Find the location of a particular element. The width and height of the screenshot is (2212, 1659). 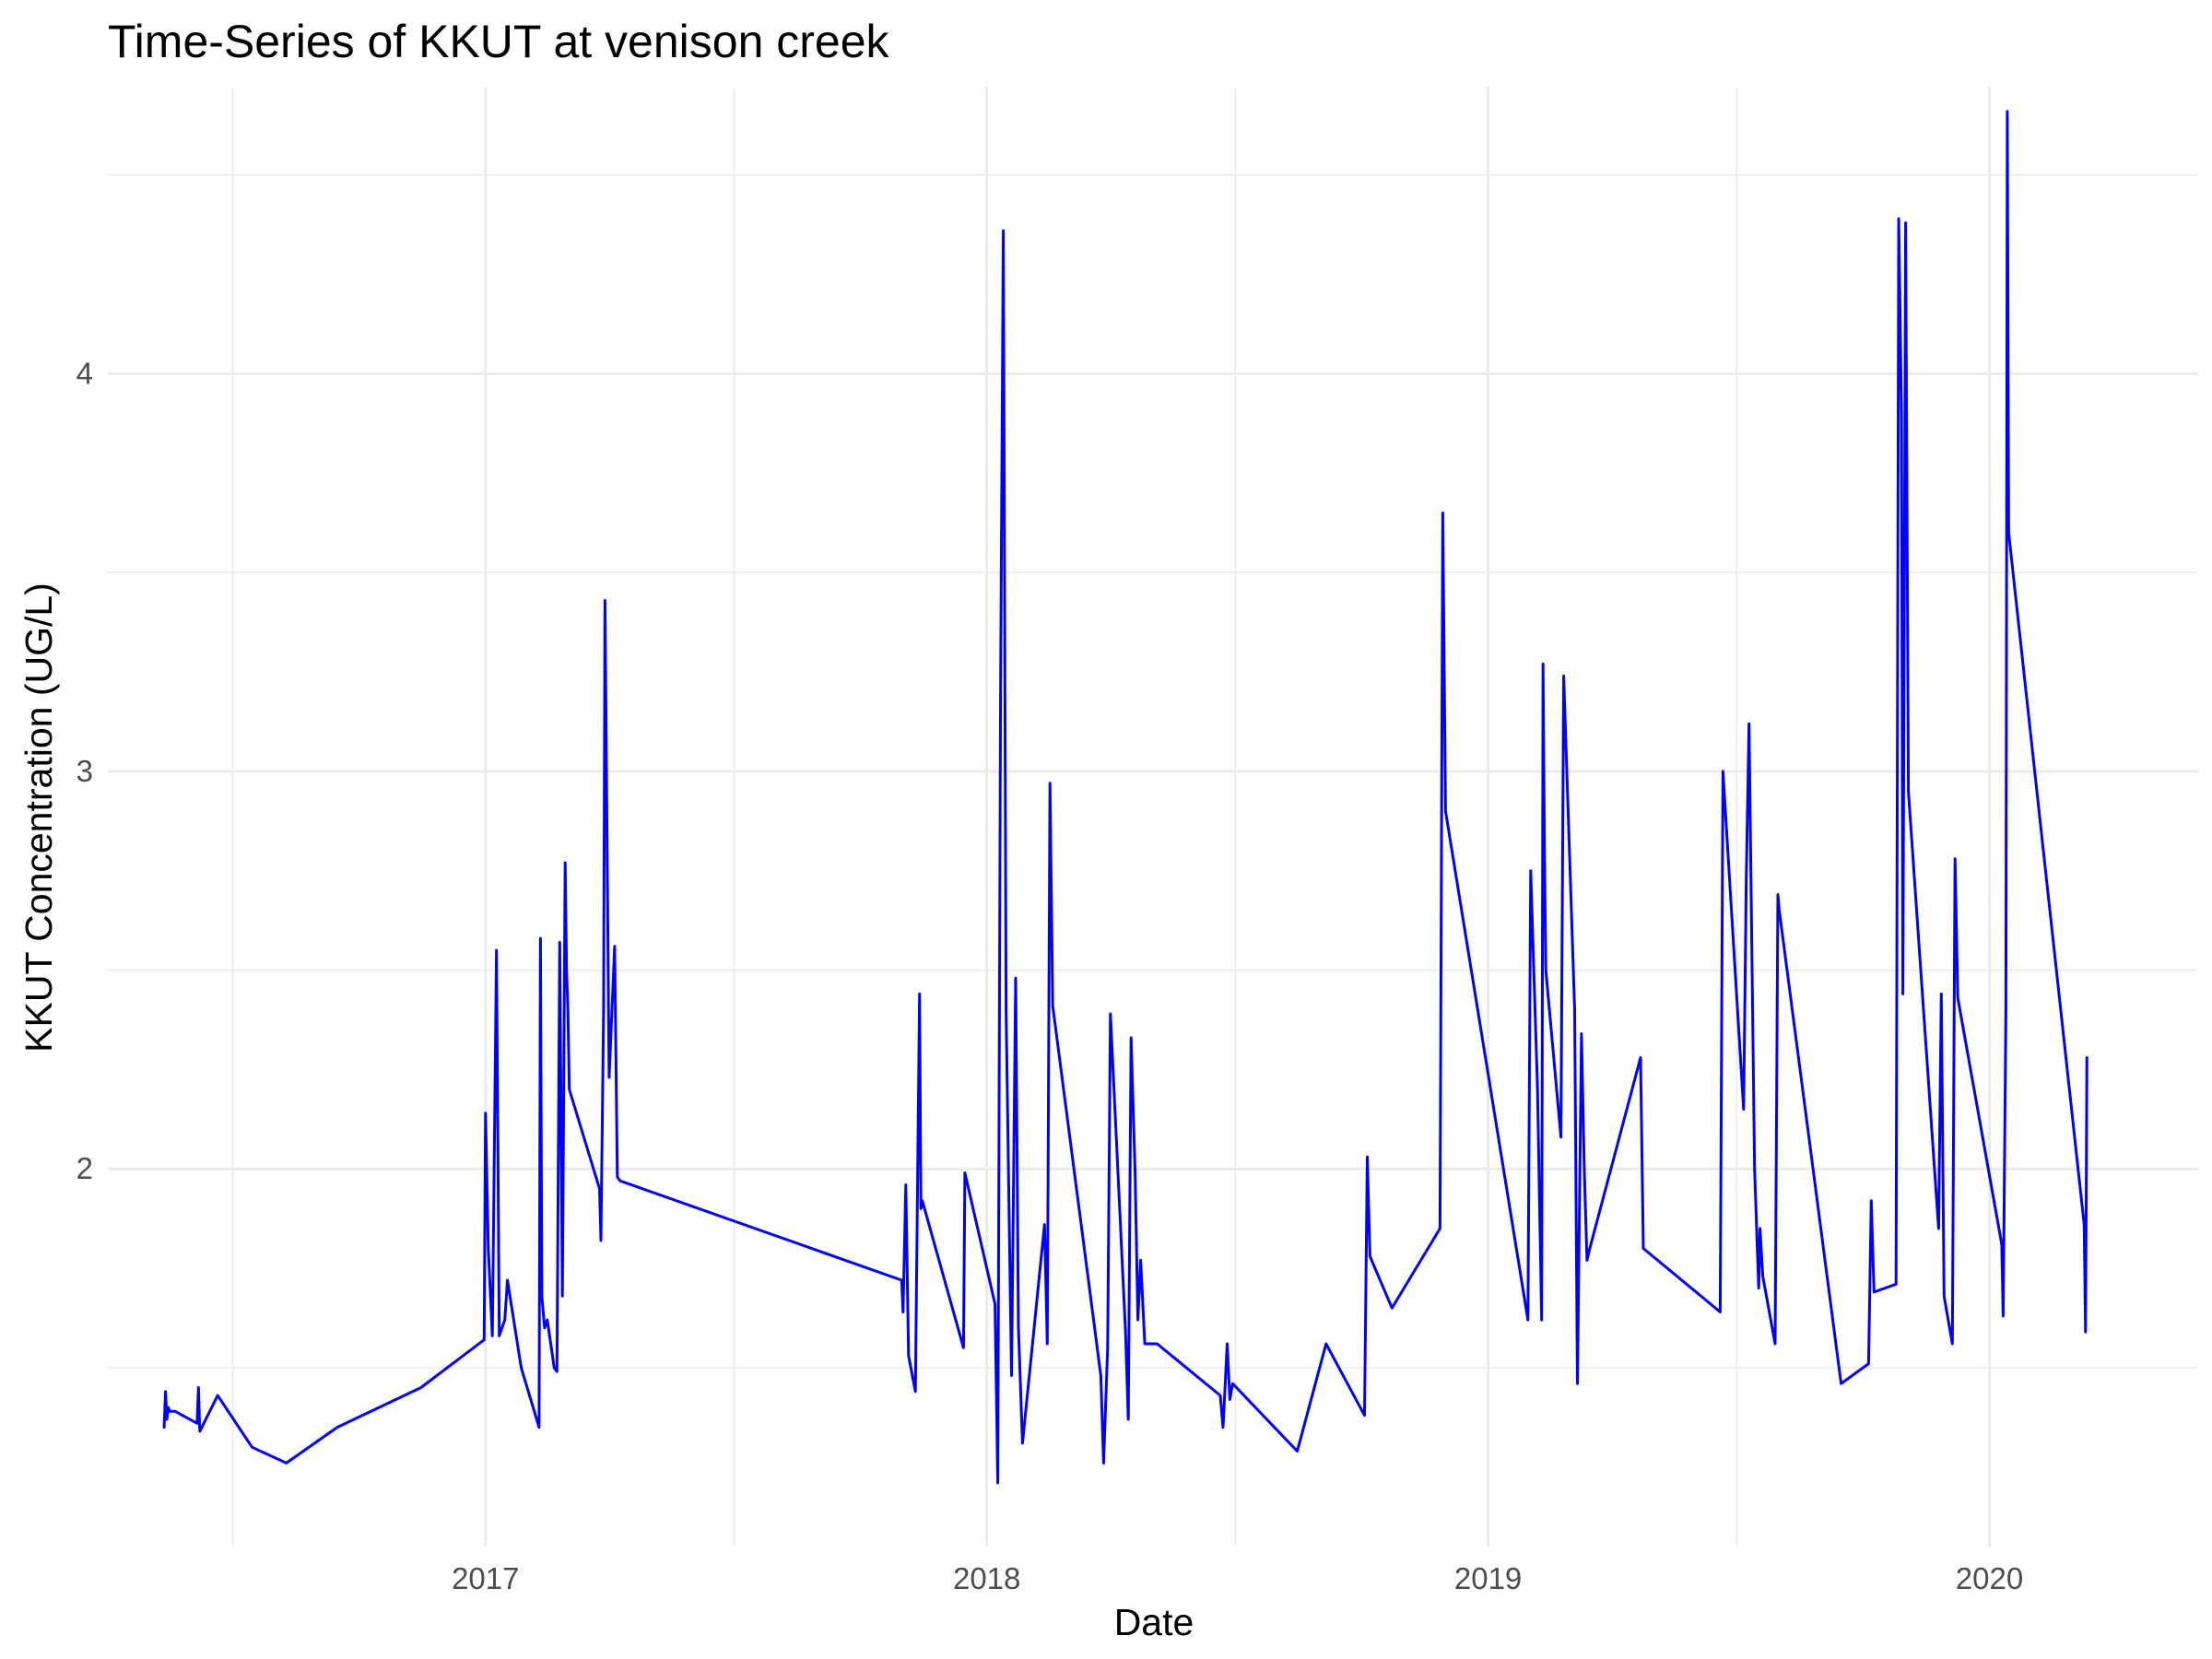

x-axis-ticks: 2017 2018 2019 2020 is located at coordinates (1237, 1578).